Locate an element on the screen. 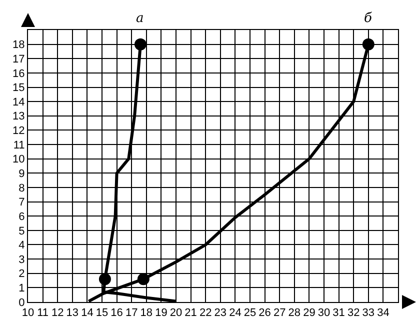 This screenshot has width=420, height=324. y-tick-label: 0 is located at coordinates (21, 302).